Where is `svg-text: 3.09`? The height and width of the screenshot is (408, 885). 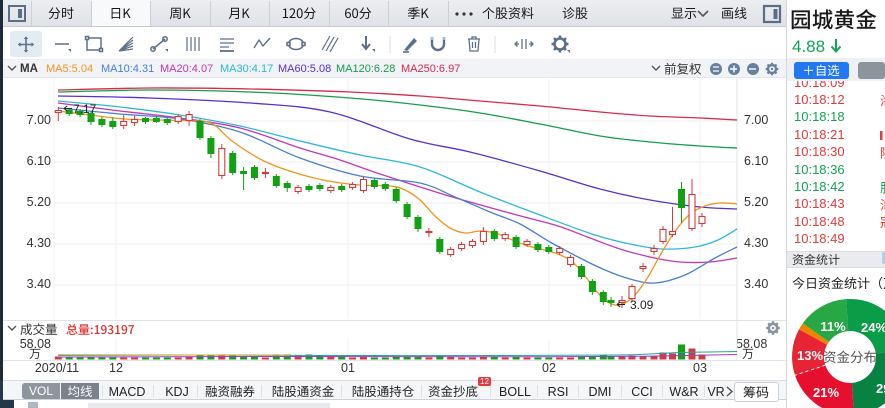 svg-text: 3.09 is located at coordinates (642, 305).